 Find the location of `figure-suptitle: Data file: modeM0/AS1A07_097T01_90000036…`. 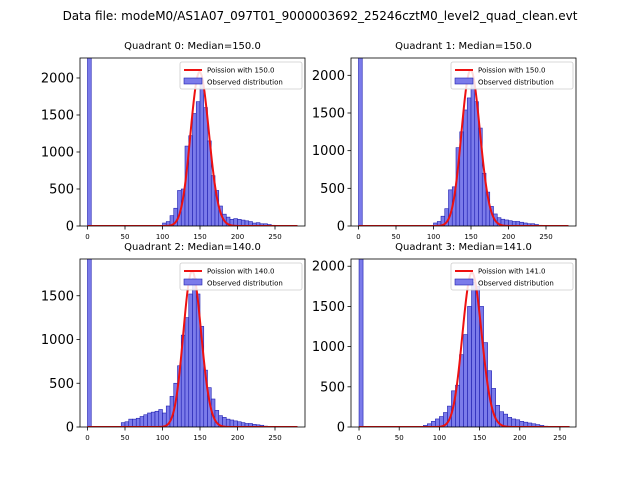

figure-suptitle: Data file: modeM0/AS1A07_097T01_90000036… is located at coordinates (320, 16).